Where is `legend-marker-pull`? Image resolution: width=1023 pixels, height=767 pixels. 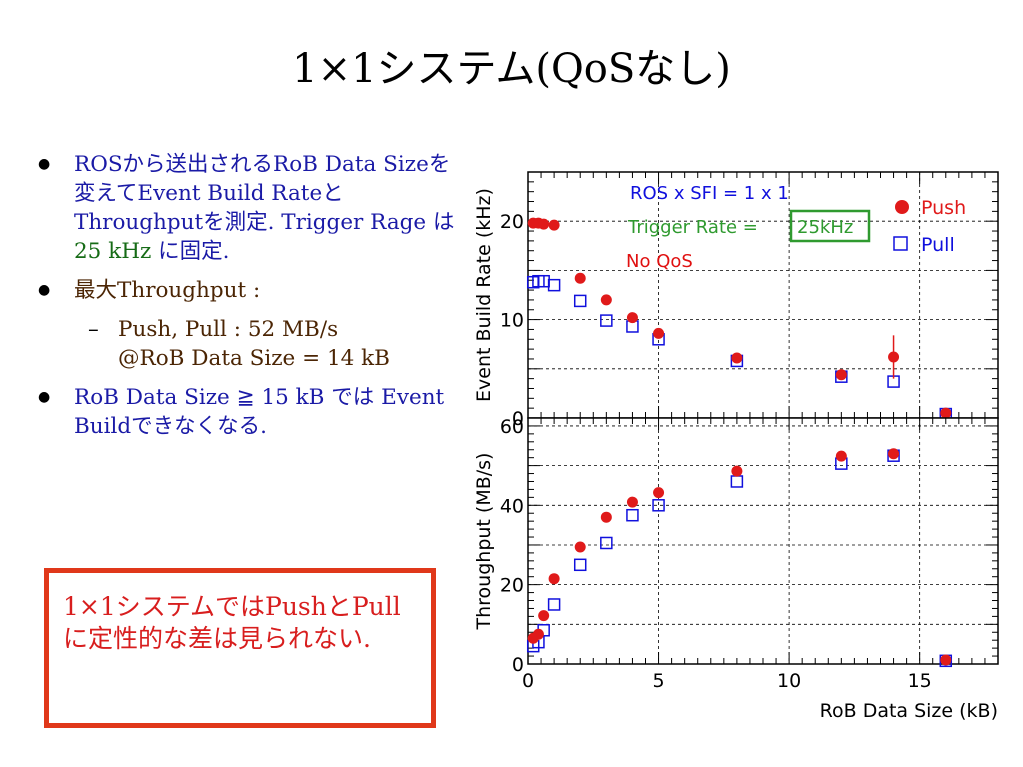
legend-marker-pull is located at coordinates (900, 243).